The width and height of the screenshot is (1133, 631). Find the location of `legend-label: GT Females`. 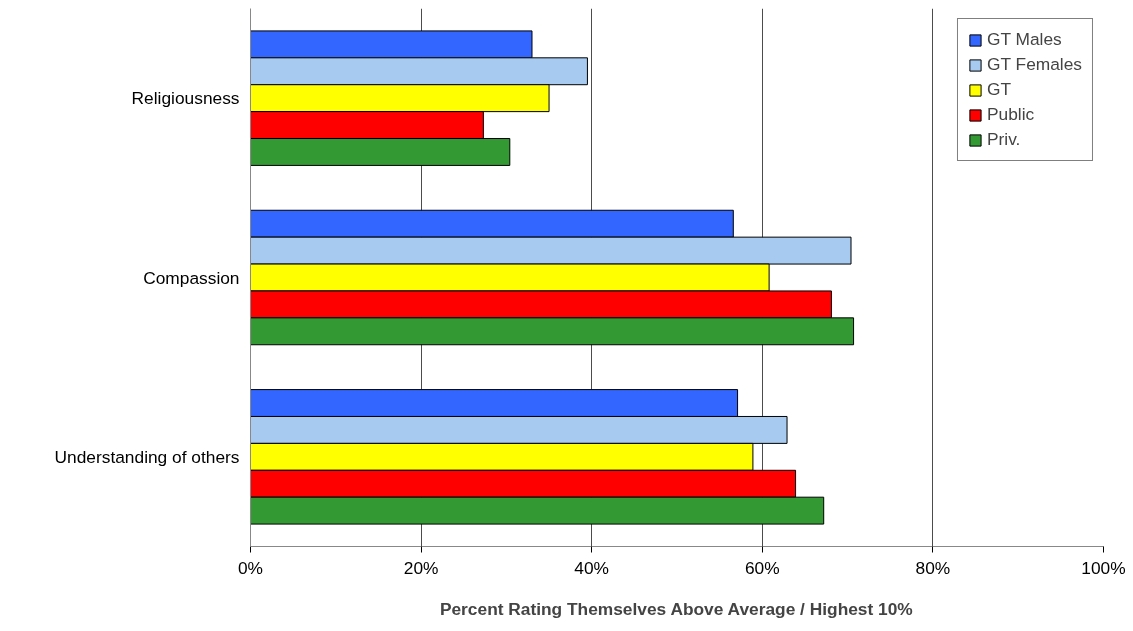

legend-label: GT Females is located at coordinates (1034, 64).